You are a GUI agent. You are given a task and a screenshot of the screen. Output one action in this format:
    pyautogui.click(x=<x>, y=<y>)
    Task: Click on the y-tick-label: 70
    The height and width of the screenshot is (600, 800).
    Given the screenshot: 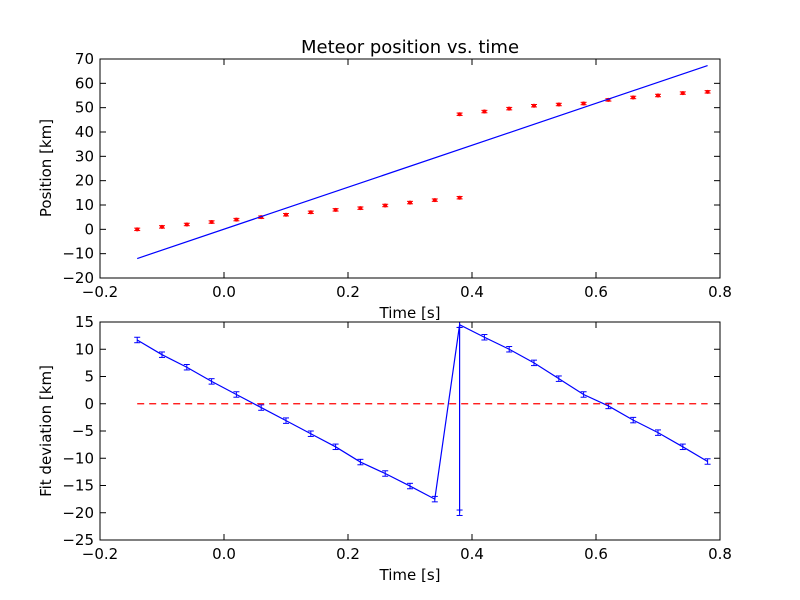 What is the action you would take?
    pyautogui.click(x=84, y=59)
    